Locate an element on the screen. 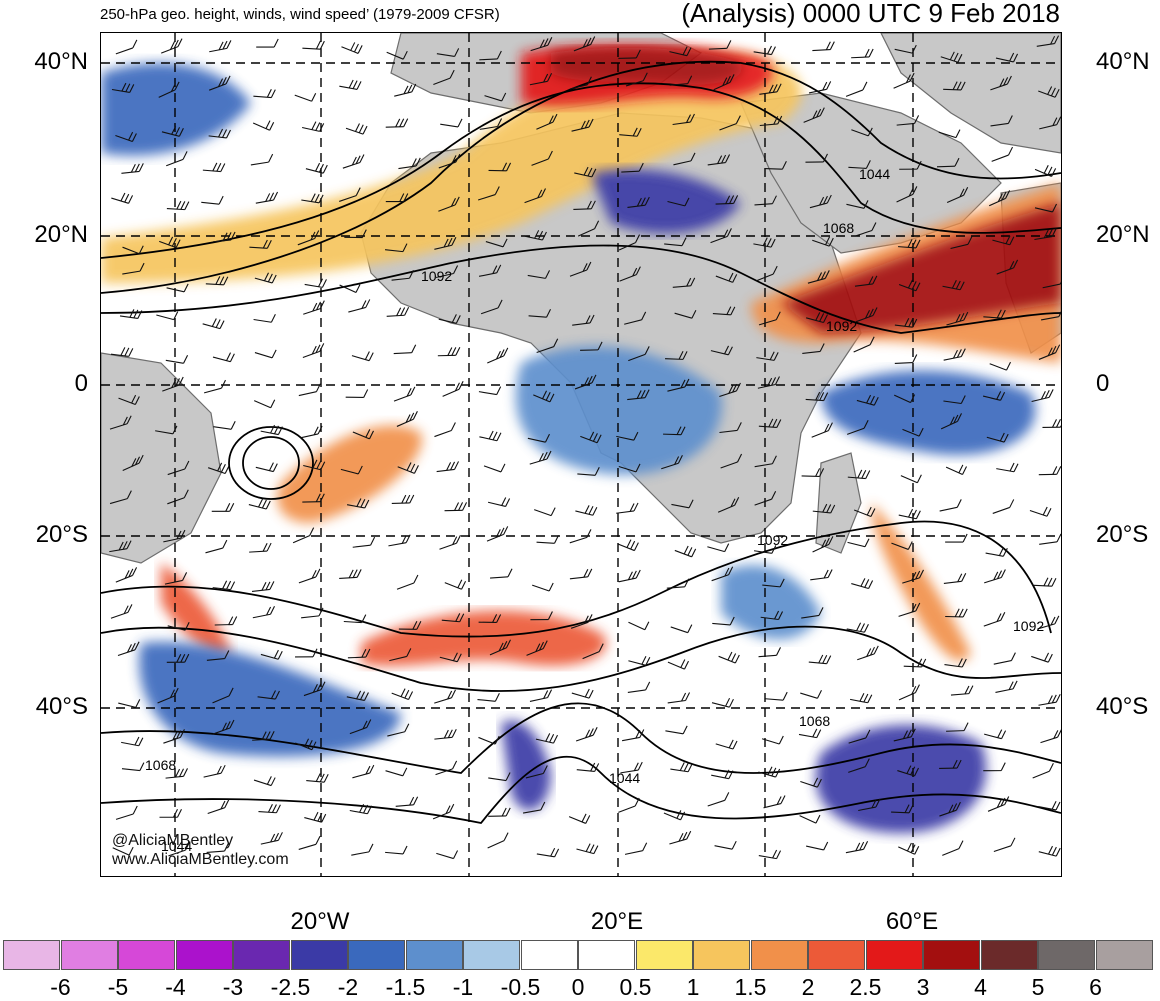 The height and width of the screenshot is (1001, 1160). colorbar-tick-label: 0 is located at coordinates (578, 987).